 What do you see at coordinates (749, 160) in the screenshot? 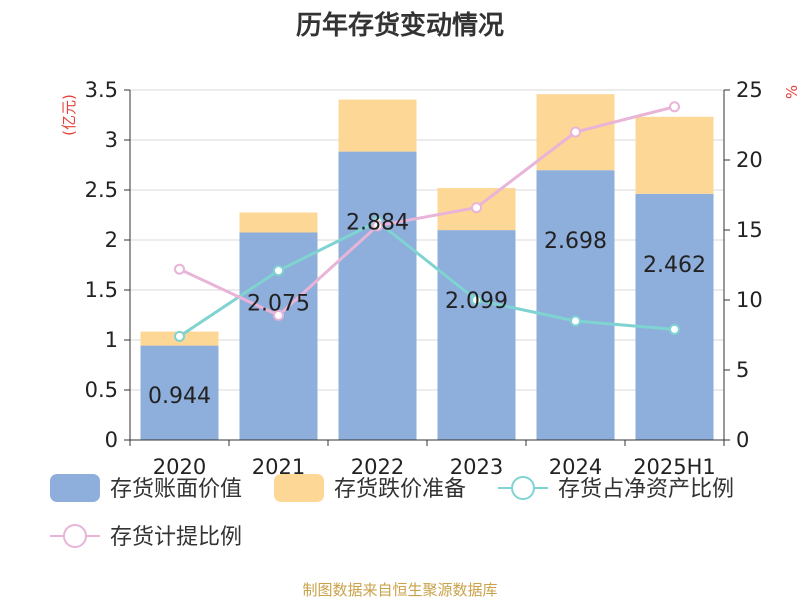
I see `right-axis-tick-label: 20` at bounding box center [749, 160].